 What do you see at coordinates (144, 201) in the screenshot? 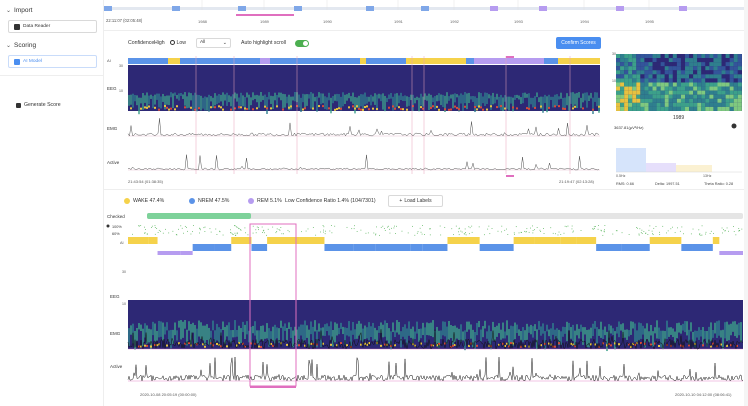
I see `legend-wake: WAKE 47.4%` at bounding box center [144, 201].